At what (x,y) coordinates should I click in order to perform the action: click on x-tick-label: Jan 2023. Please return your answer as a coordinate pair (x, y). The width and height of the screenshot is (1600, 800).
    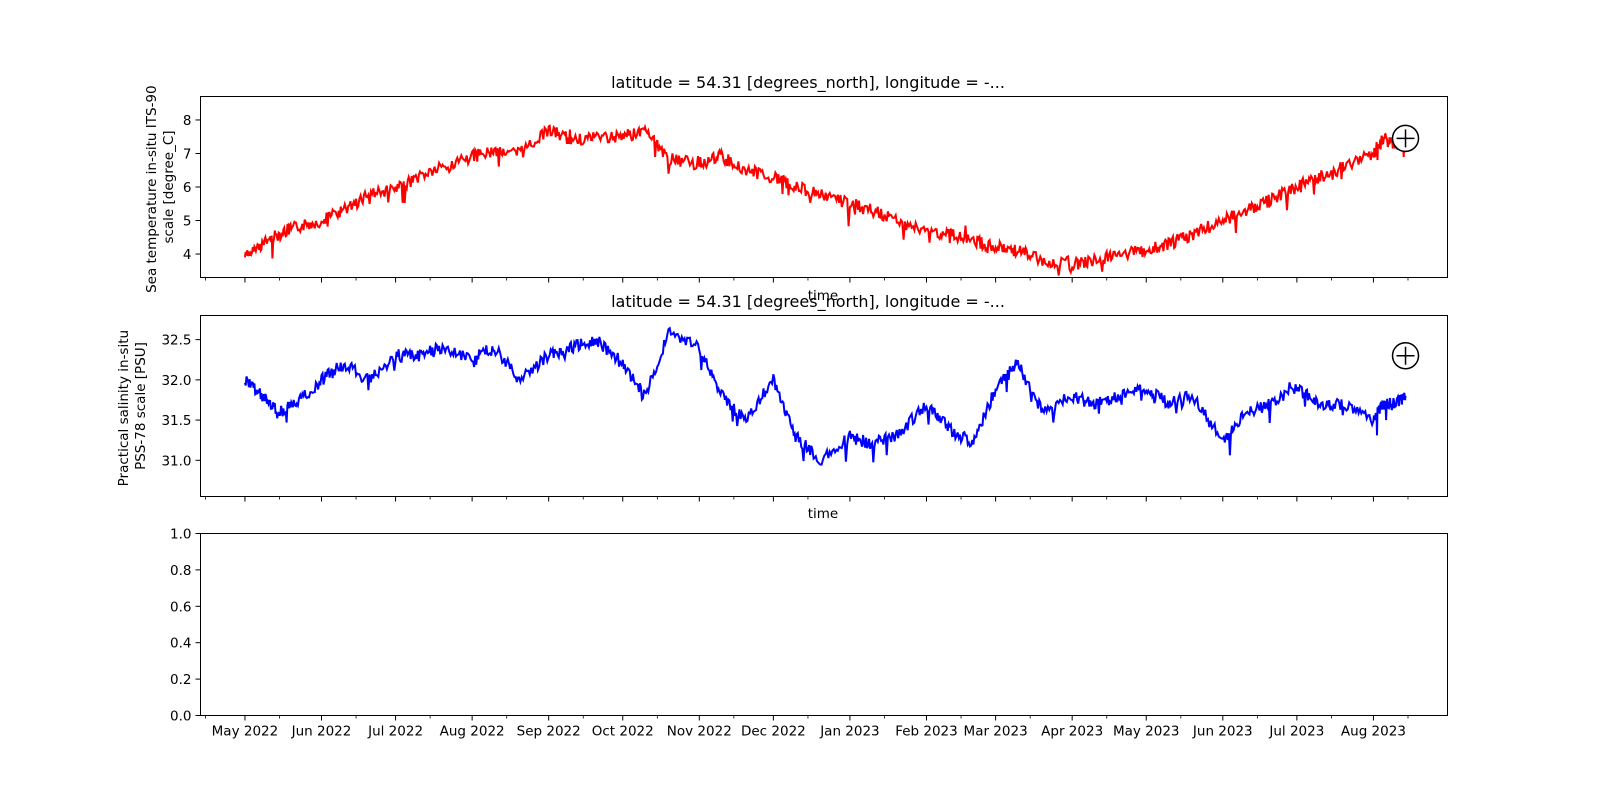
    Looking at the image, I should click on (849, 732).